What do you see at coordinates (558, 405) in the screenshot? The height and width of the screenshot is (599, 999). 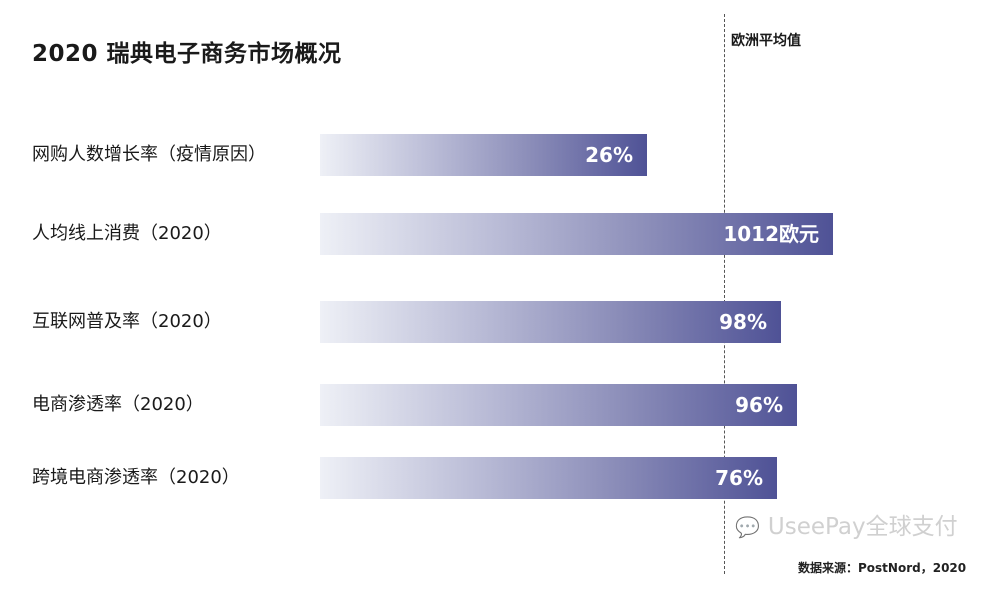 I see `bar: 96%` at bounding box center [558, 405].